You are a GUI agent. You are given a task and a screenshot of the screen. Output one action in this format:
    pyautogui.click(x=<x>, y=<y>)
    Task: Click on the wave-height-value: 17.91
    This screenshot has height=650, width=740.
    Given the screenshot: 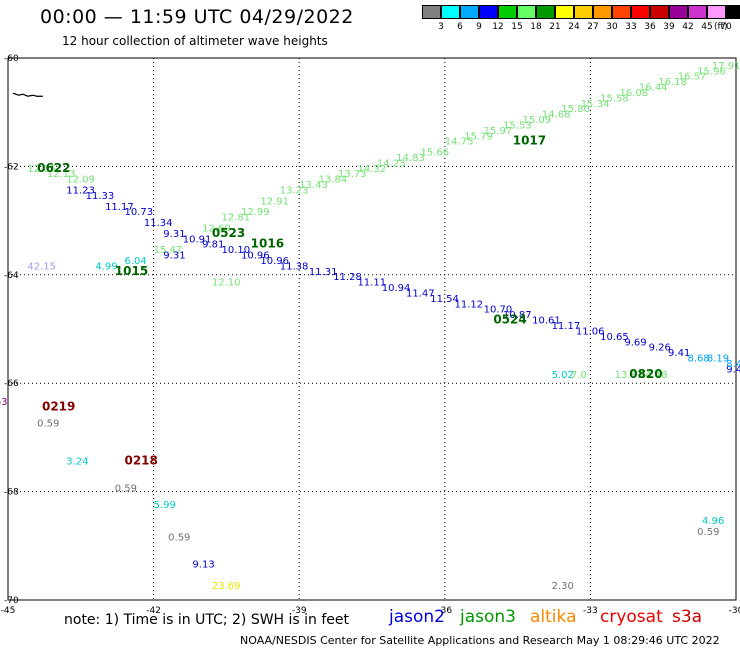 What is the action you would take?
    pyautogui.click(x=726, y=66)
    